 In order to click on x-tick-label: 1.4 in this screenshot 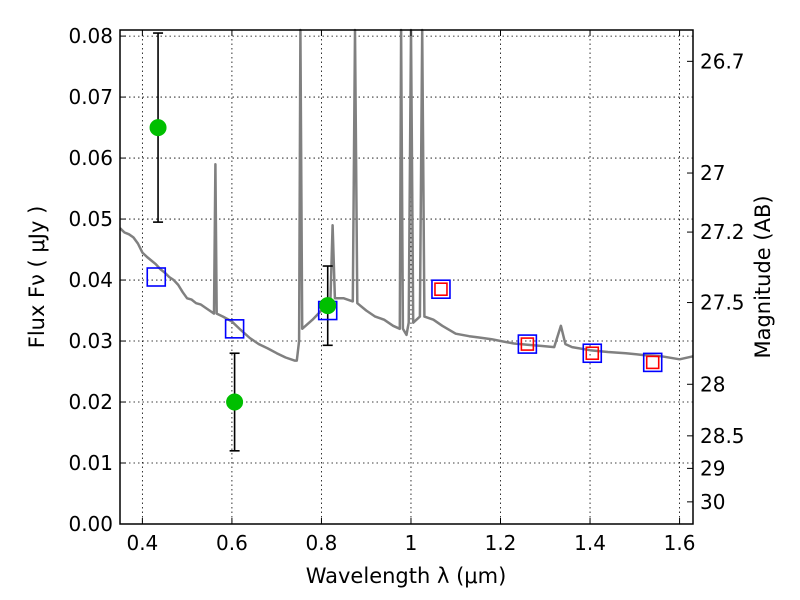, I will do `click(590, 543)`.